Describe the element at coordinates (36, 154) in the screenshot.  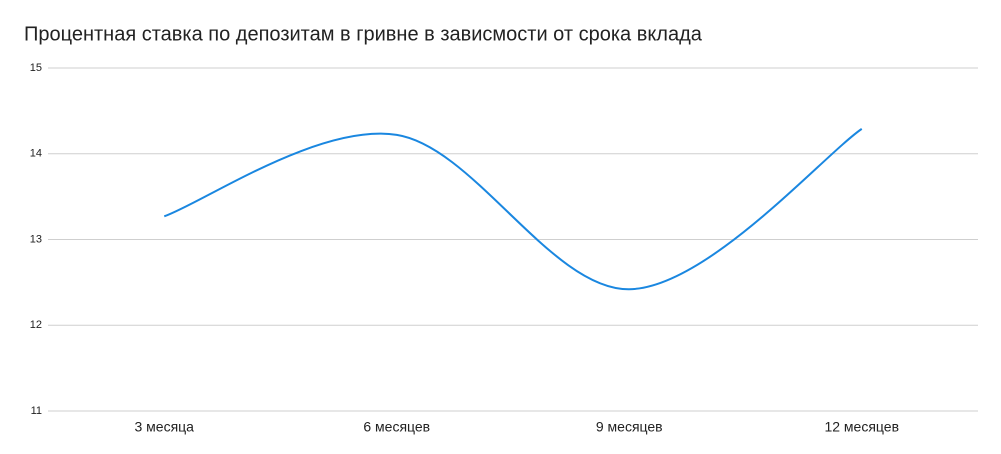
I see `y-tick-label: 14` at that location.